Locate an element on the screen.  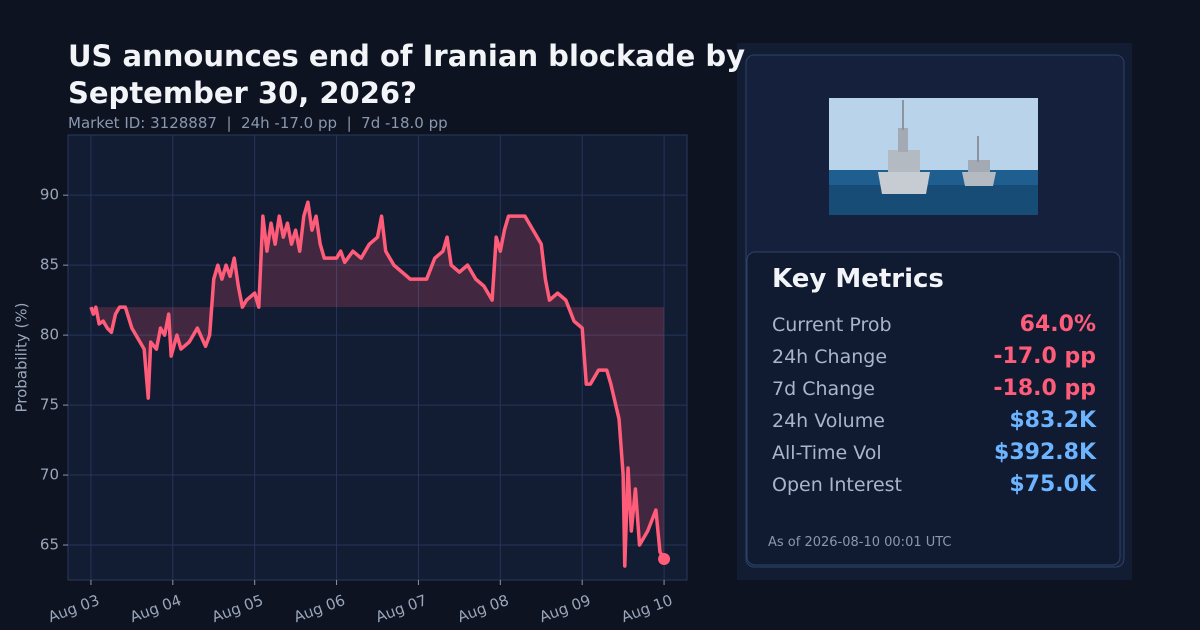
metric-label: 24h Volume is located at coordinates (828, 421).